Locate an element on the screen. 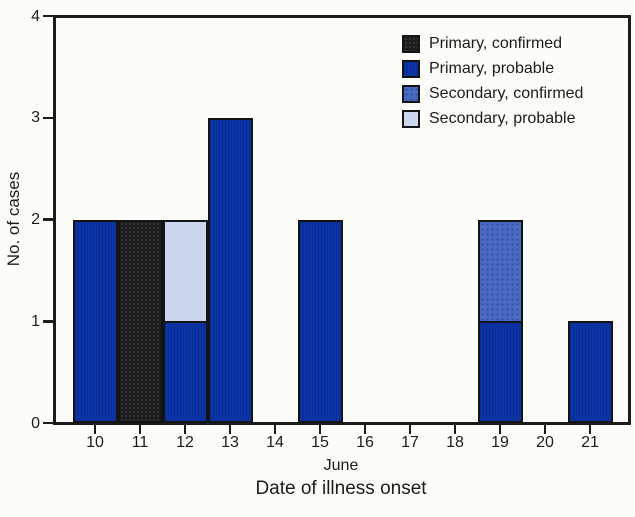 This screenshot has width=635, height=517. y-axis-tick-label: 1 is located at coordinates (35, 321).